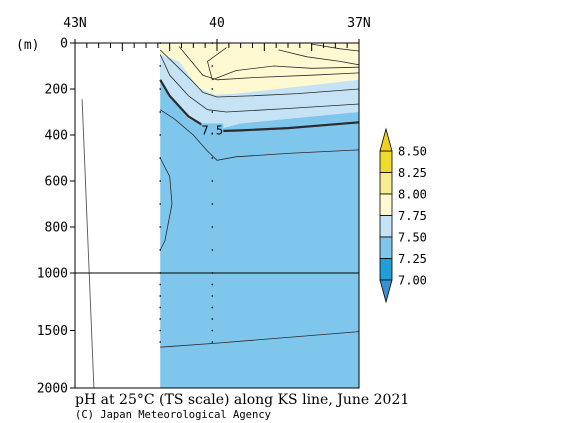  I want to click on colorbar-top-arrow, so click(386, 139).